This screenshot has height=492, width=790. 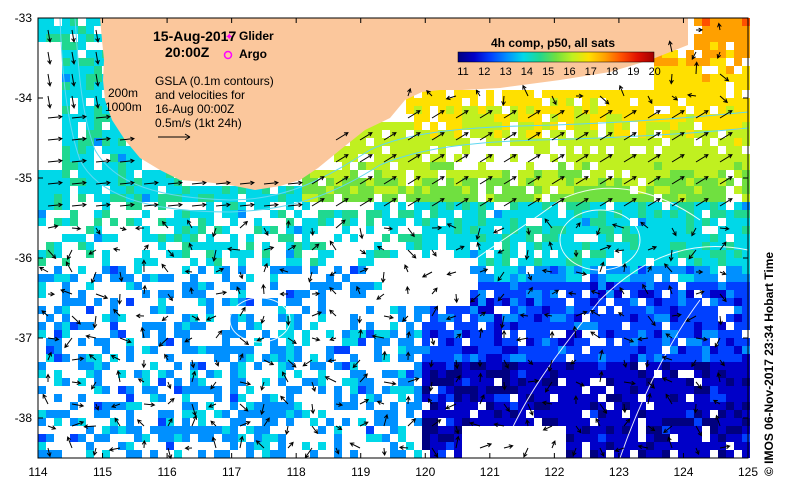 I want to click on y-tick-label: -38, so click(x=23, y=418).